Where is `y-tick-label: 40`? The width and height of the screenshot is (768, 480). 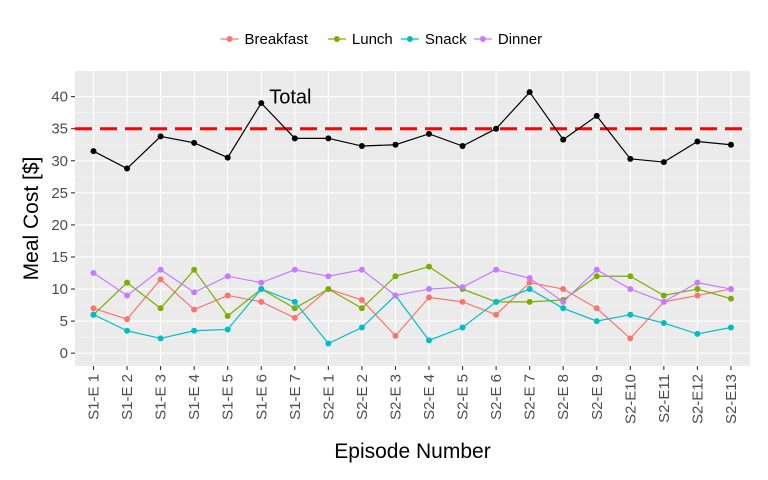
y-tick-label: 40 is located at coordinates (59, 97).